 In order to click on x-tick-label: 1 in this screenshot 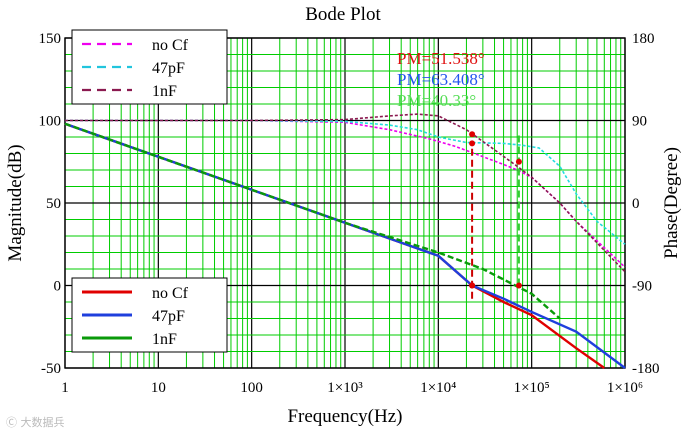, I will do `click(65, 388)`.